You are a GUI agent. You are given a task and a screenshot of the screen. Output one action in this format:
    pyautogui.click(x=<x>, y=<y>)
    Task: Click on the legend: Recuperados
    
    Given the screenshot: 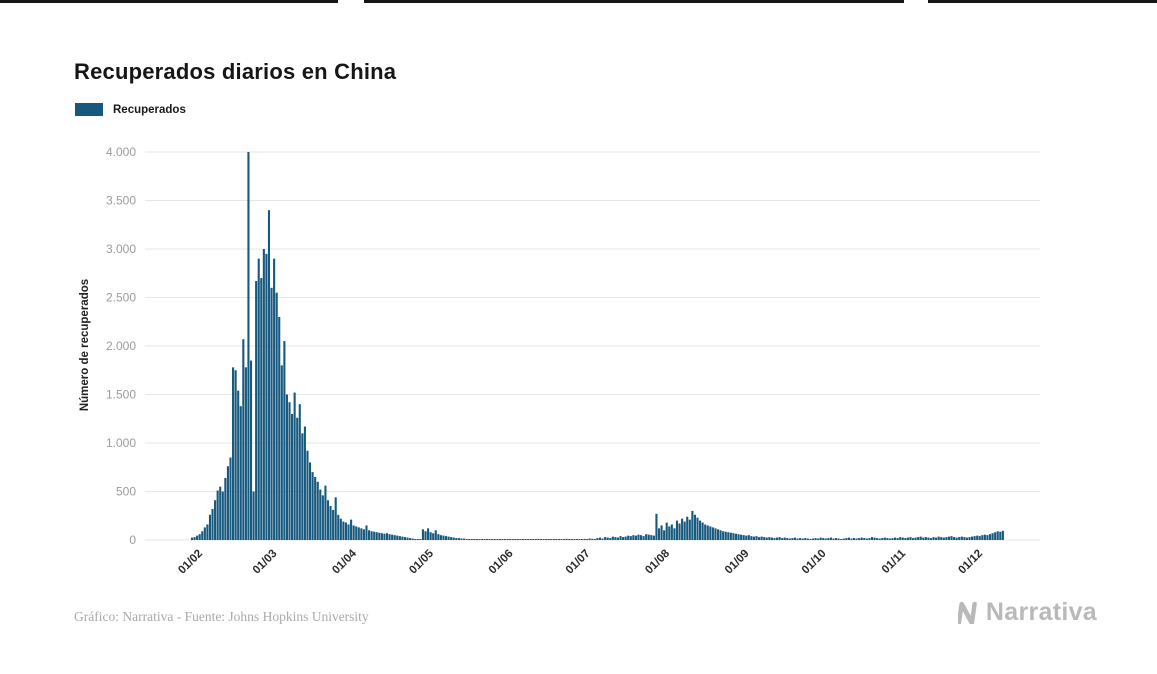 What is the action you would take?
    pyautogui.click(x=130, y=109)
    